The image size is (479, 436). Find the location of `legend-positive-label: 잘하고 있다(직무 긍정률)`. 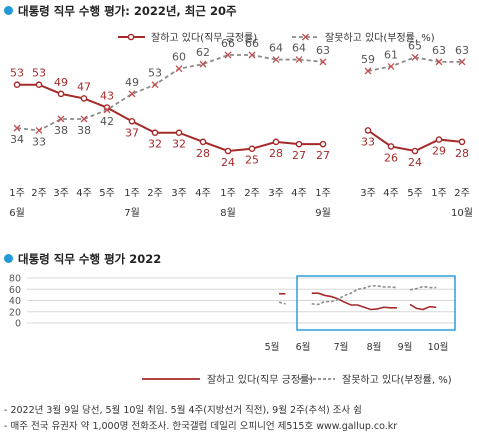

legend-positive-label: 잘하고 있다(직무 긍정률) is located at coordinates (260, 379).